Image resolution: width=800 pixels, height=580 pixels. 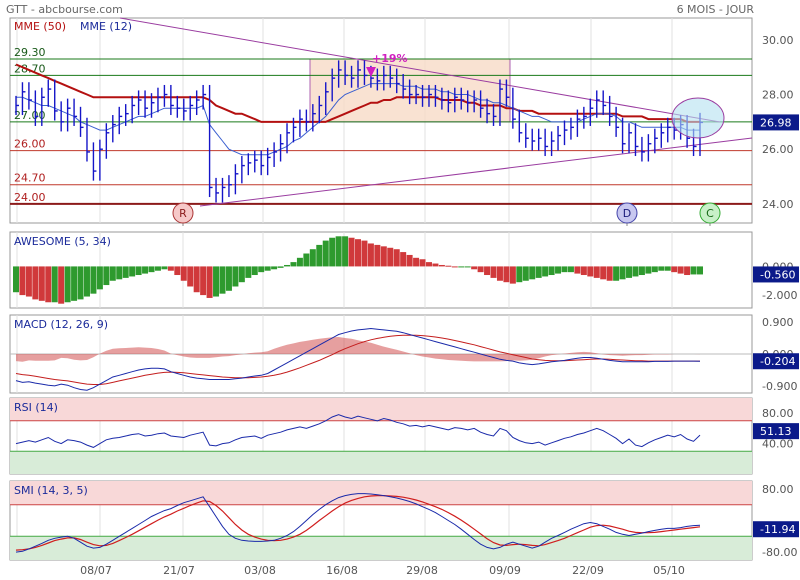 What do you see at coordinates (260, 570) in the screenshot?
I see `x-tick-label: 03/08` at bounding box center [260, 570].